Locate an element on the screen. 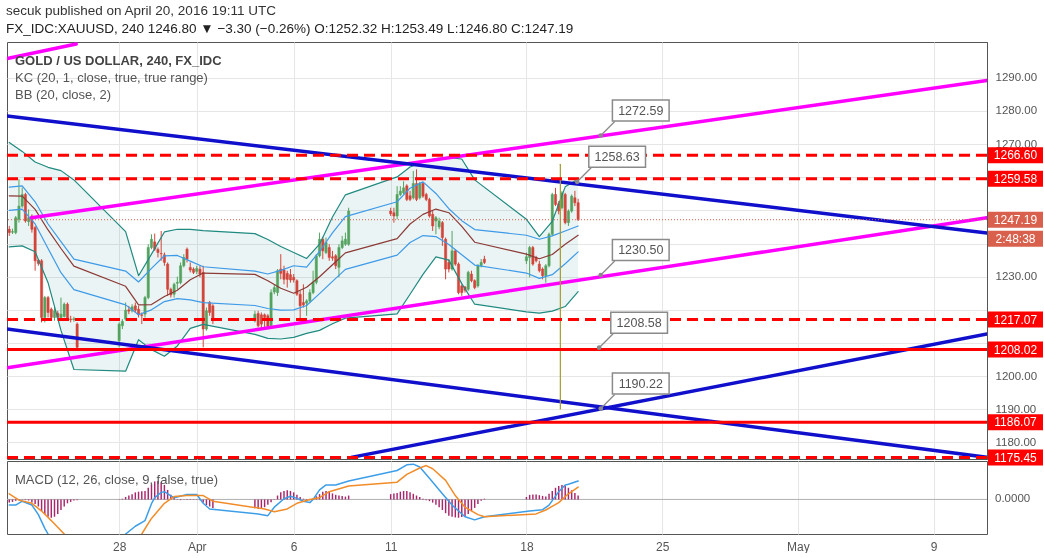  annotation: 1272.59 is located at coordinates (641, 110).